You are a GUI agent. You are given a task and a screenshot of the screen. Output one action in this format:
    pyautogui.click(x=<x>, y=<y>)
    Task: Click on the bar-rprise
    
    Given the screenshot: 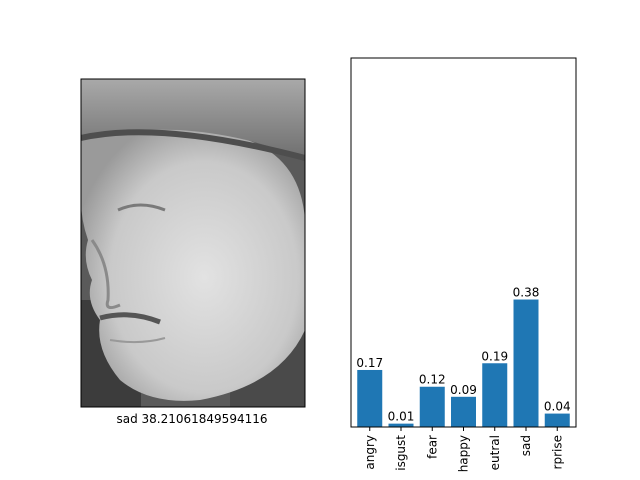 What is the action you would take?
    pyautogui.click(x=557, y=420)
    